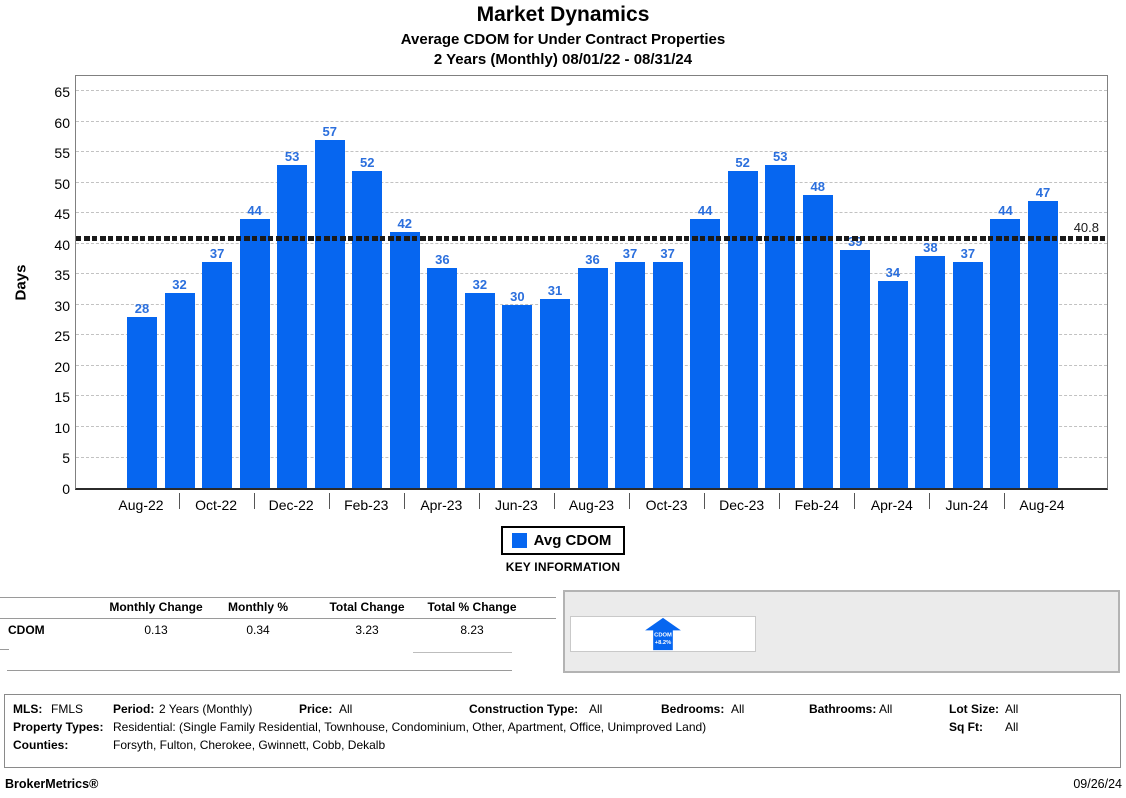  What do you see at coordinates (693, 709) in the screenshot?
I see `bedrooms-label: Bedrooms:` at bounding box center [693, 709].